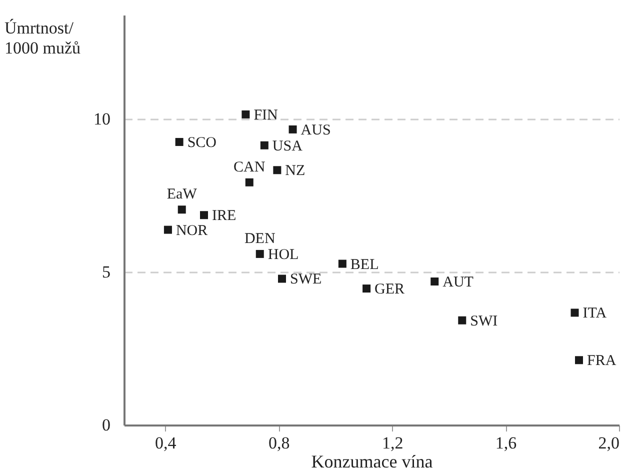 The image size is (636, 475). I want to click on y-tick-label: 0, so click(106, 425).